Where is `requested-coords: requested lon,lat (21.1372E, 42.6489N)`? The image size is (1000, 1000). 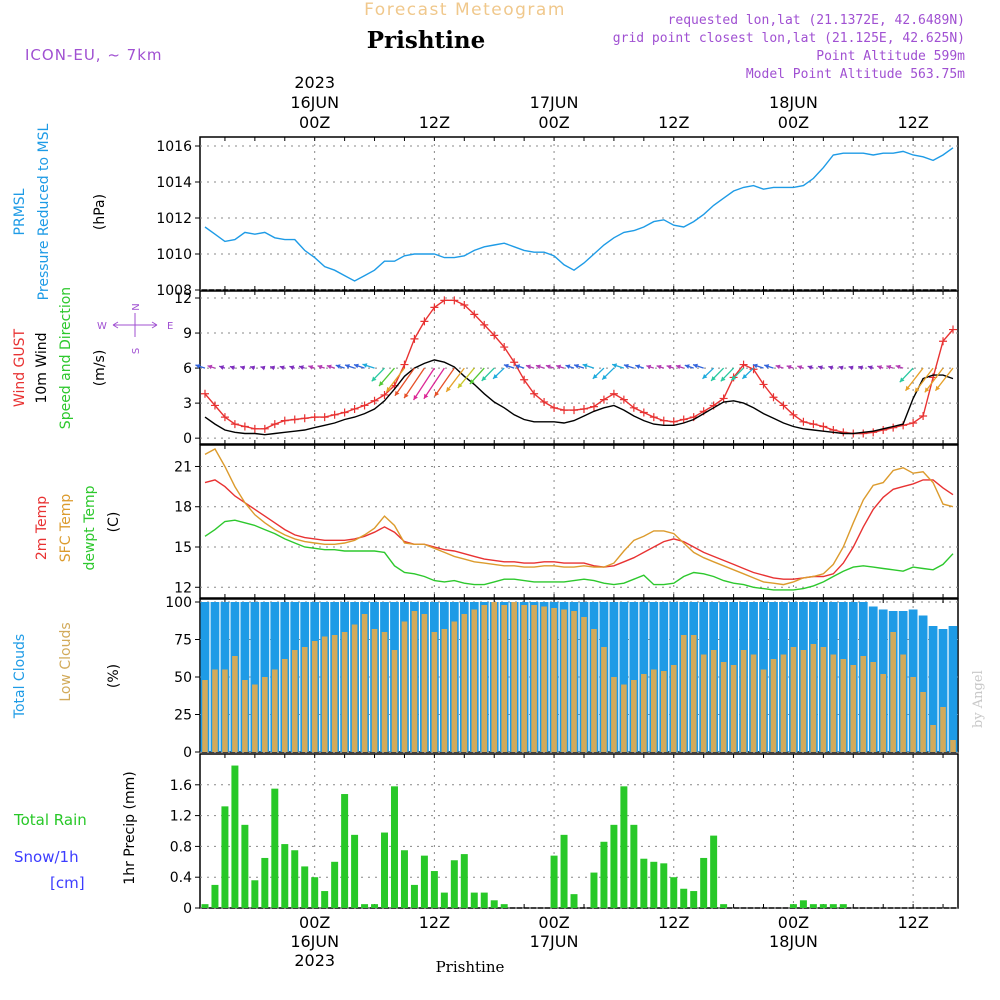 requested-coords: requested lon,lat (21.1372E, 42.6489N) is located at coordinates (816, 20).